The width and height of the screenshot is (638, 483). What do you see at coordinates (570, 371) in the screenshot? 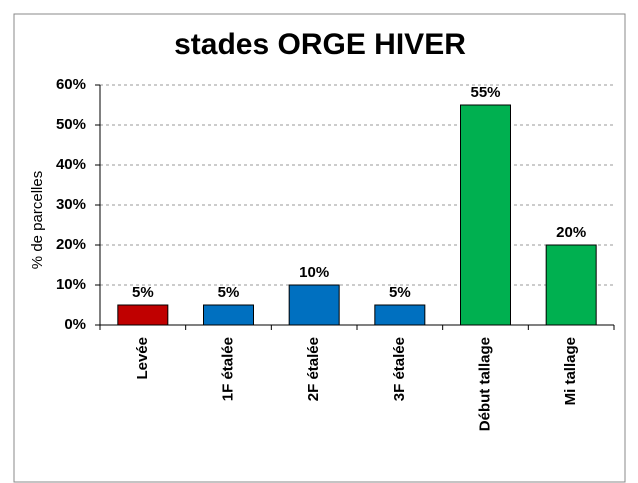
I see `x-tick-label: Mi tallage` at bounding box center [570, 371].